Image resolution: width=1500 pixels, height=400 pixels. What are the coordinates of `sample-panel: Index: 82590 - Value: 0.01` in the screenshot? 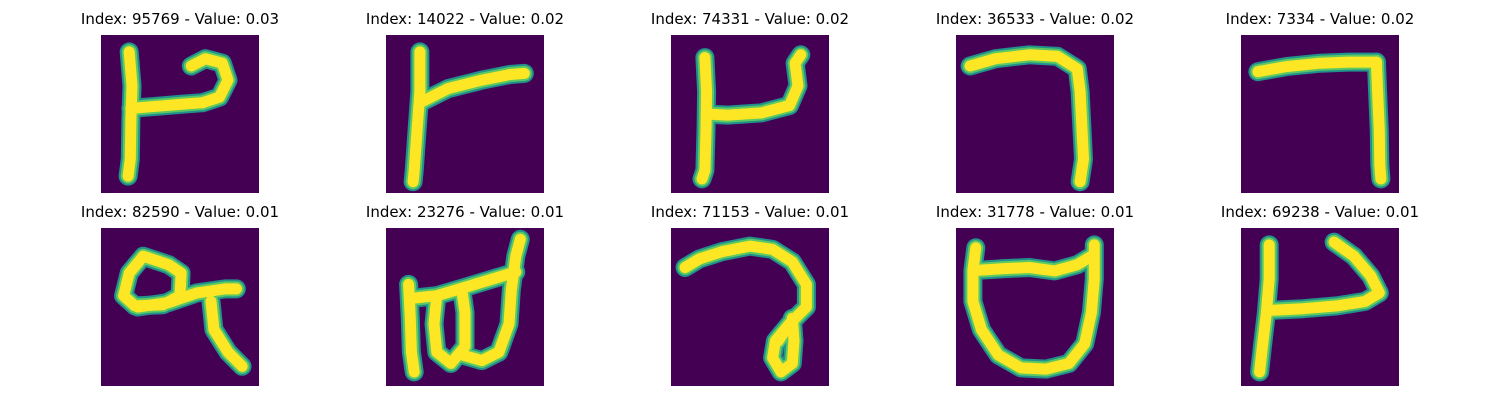 It's located at (180, 291).